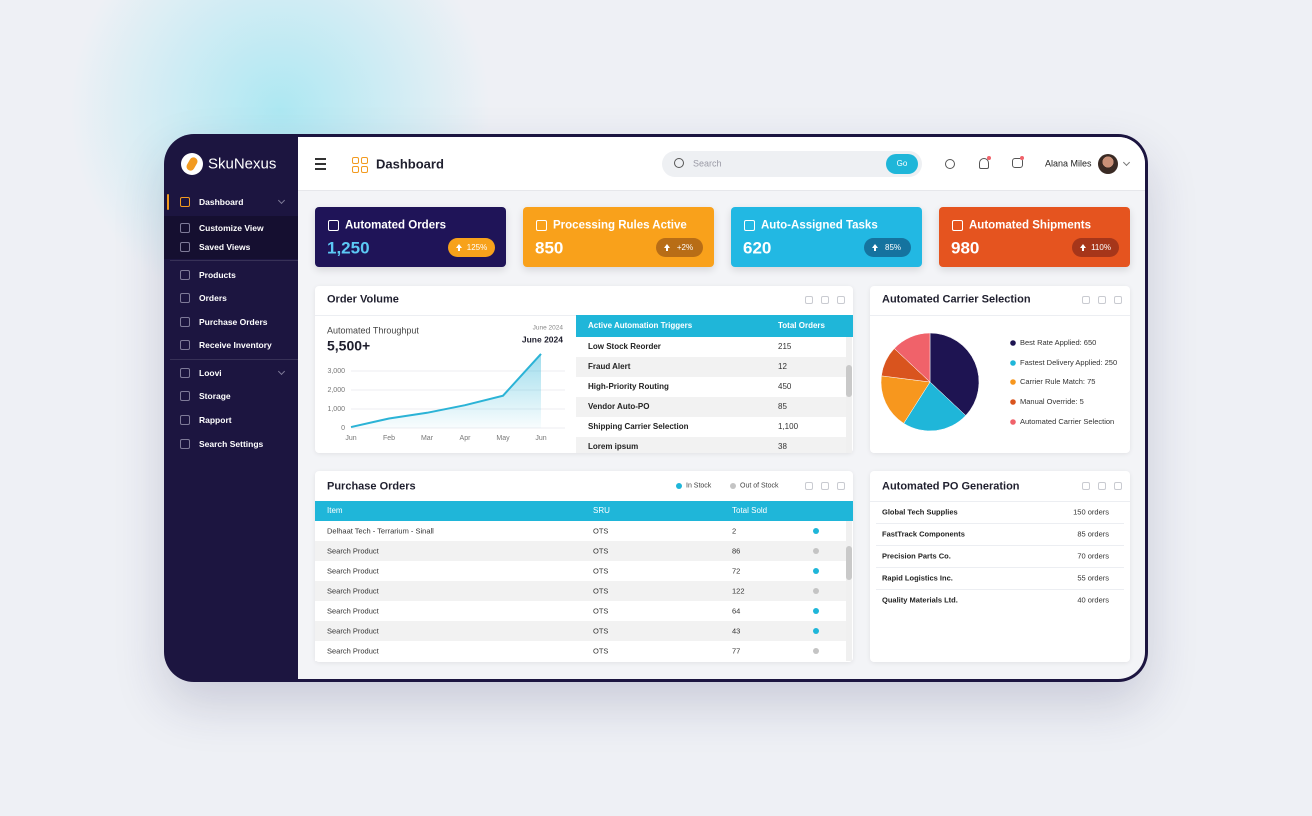  What do you see at coordinates (984, 163) in the screenshot?
I see `notification-icon` at bounding box center [984, 163].